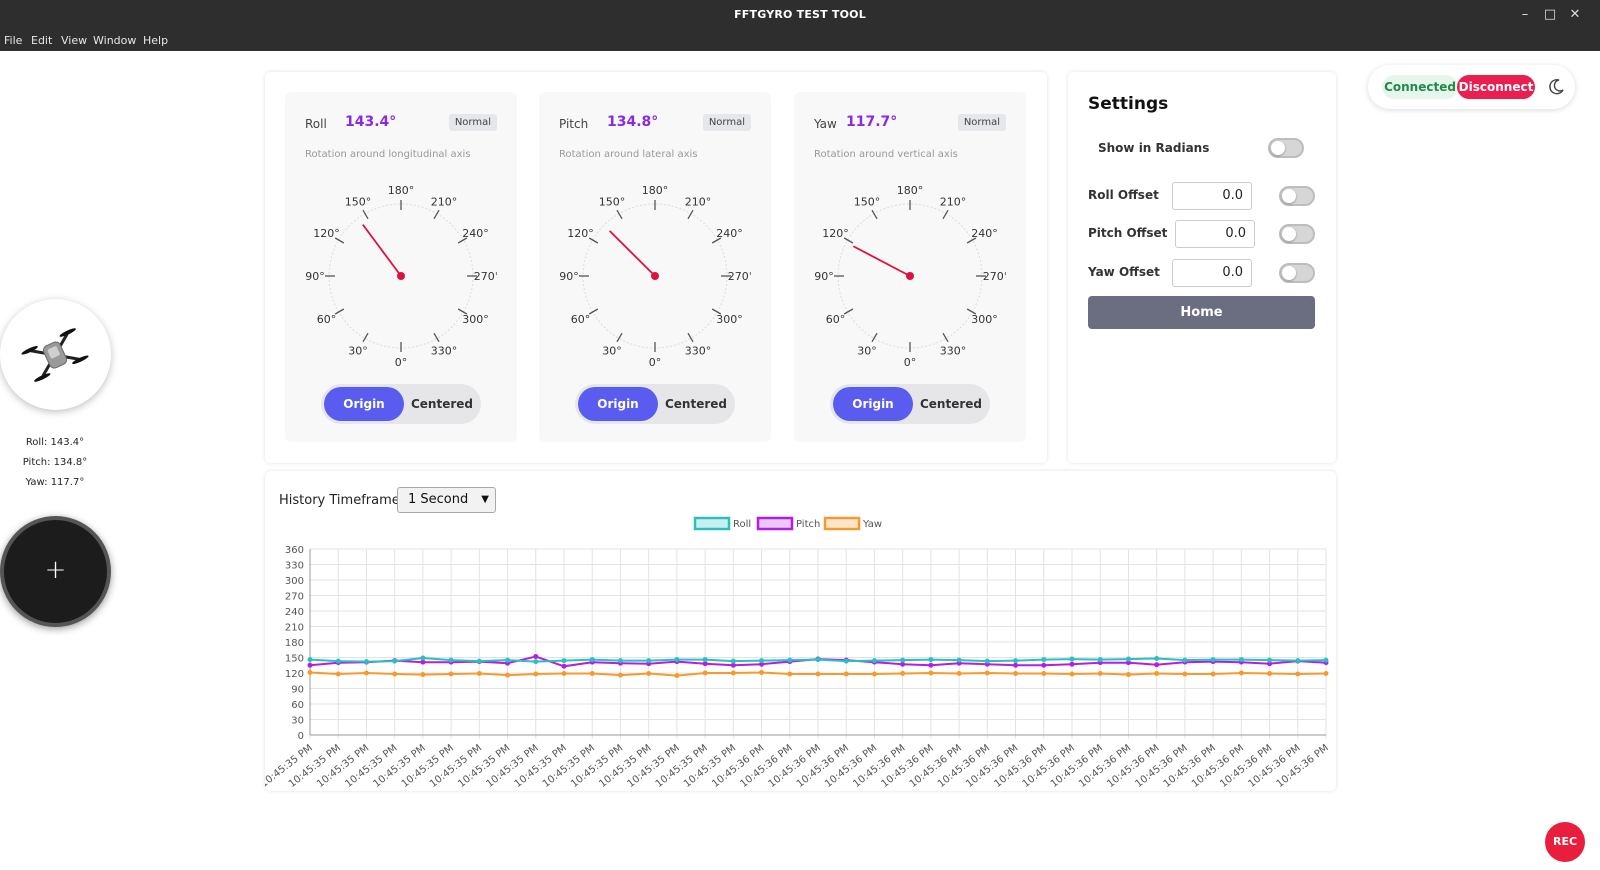  Describe the element at coordinates (371, 122) in the screenshot. I see `gauge-value: 143.4°` at that location.